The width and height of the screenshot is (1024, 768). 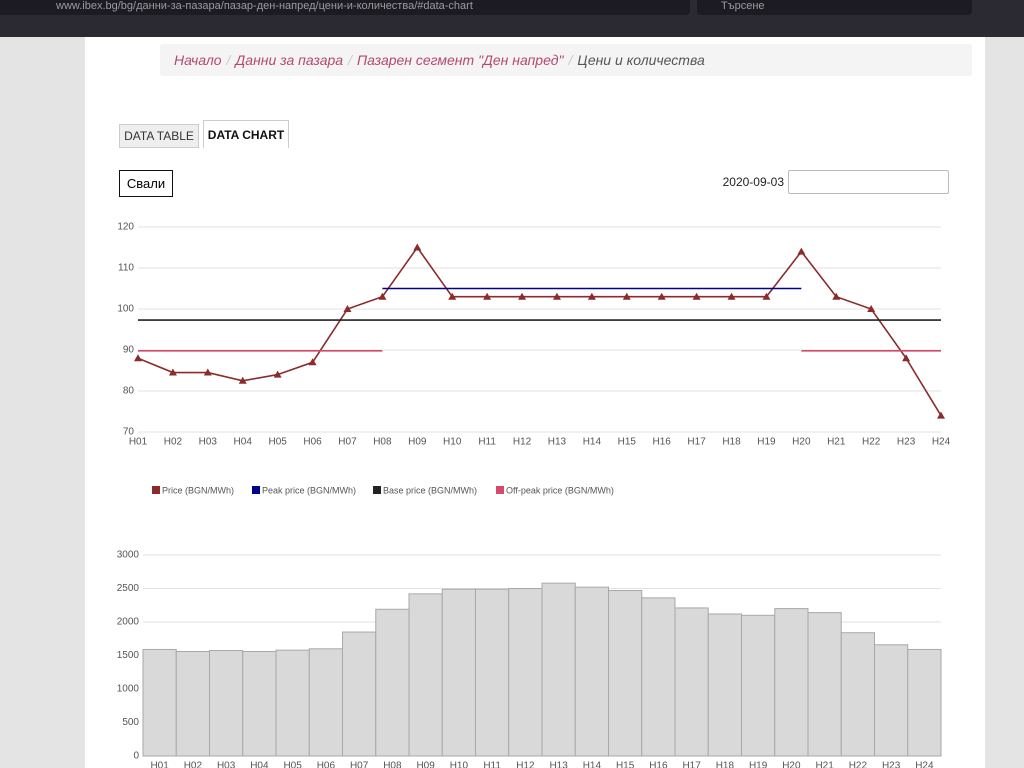 What do you see at coordinates (128, 622) in the screenshot?
I see `y-tick-label: 2000` at bounding box center [128, 622].